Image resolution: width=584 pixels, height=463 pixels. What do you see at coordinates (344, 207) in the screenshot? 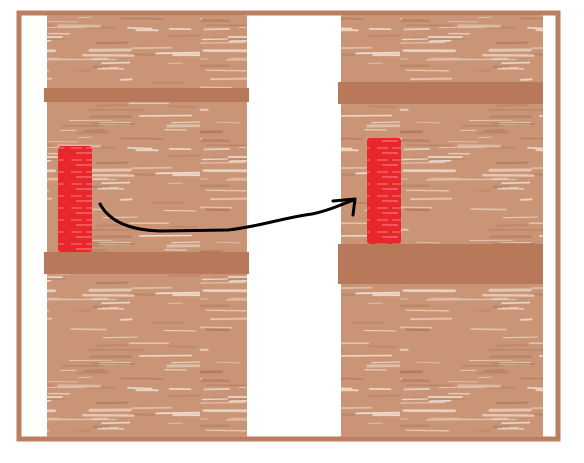
I see `arrow-head` at bounding box center [344, 207].